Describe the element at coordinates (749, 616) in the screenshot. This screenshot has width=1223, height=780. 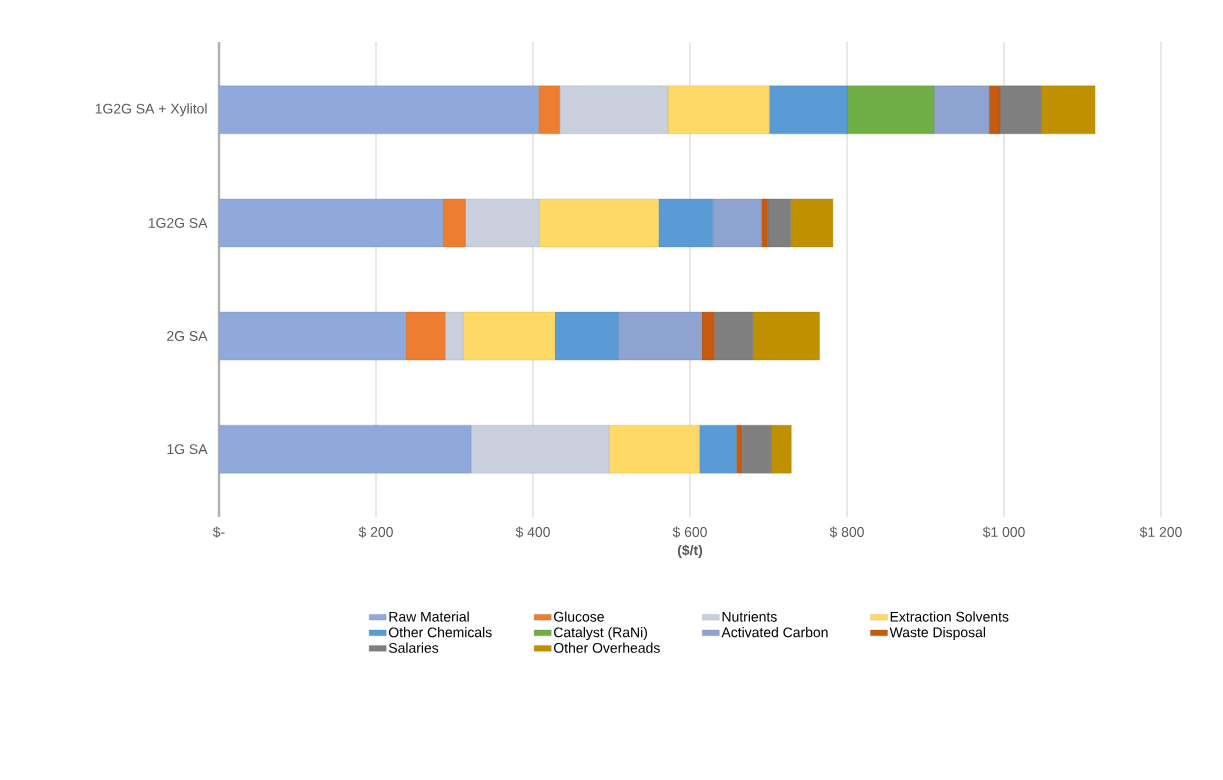
I see `legend-label: Nutrients` at that location.